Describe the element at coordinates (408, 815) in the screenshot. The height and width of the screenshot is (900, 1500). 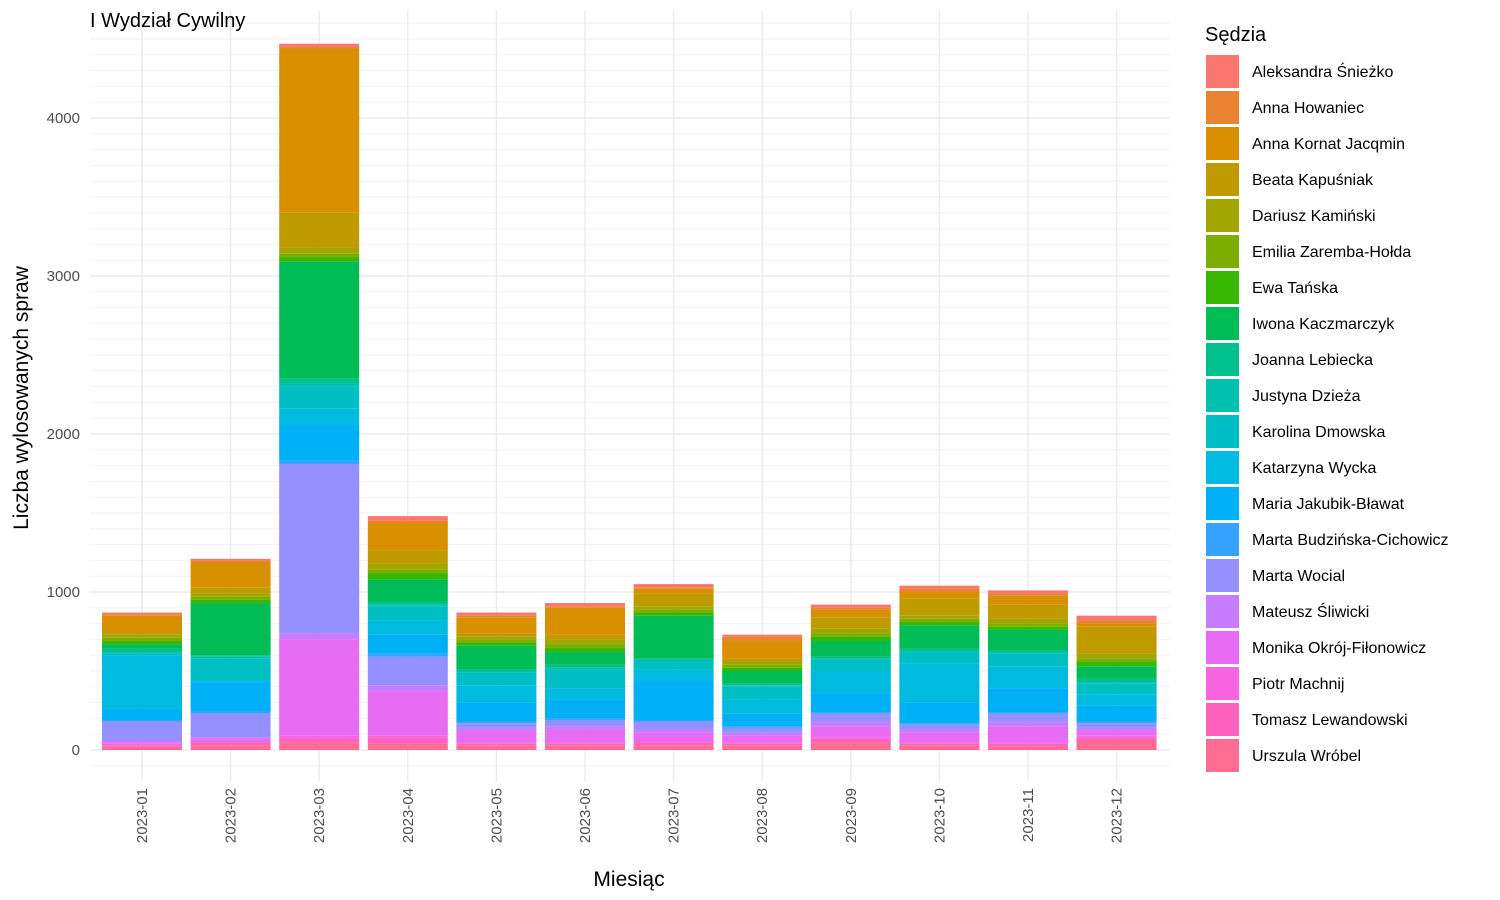
I see `x-tick-label: 2023-04` at that location.